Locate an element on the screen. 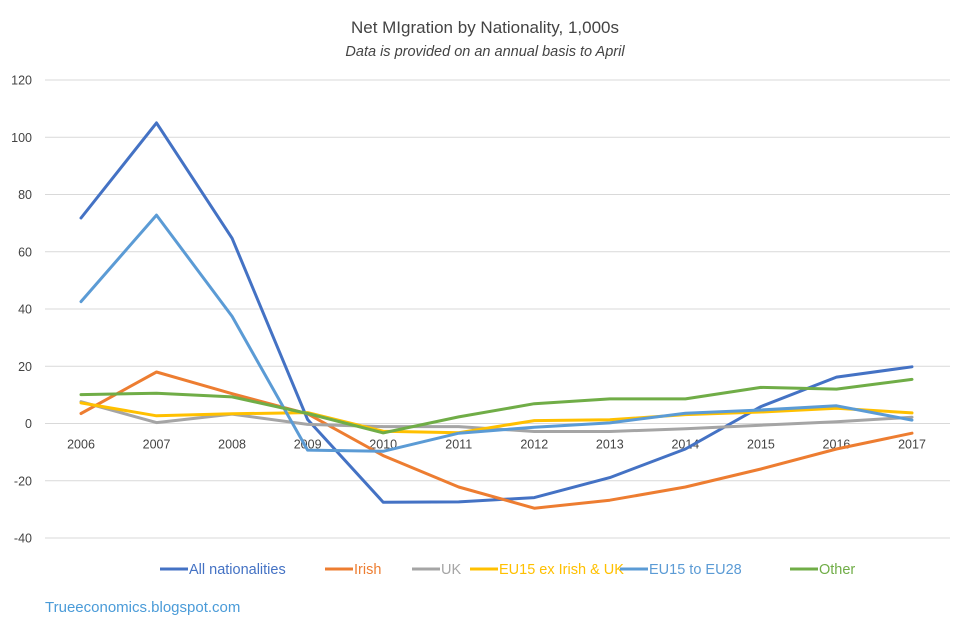 This screenshot has height=636, width=970. legend-item: All nationalities is located at coordinates (223, 570).